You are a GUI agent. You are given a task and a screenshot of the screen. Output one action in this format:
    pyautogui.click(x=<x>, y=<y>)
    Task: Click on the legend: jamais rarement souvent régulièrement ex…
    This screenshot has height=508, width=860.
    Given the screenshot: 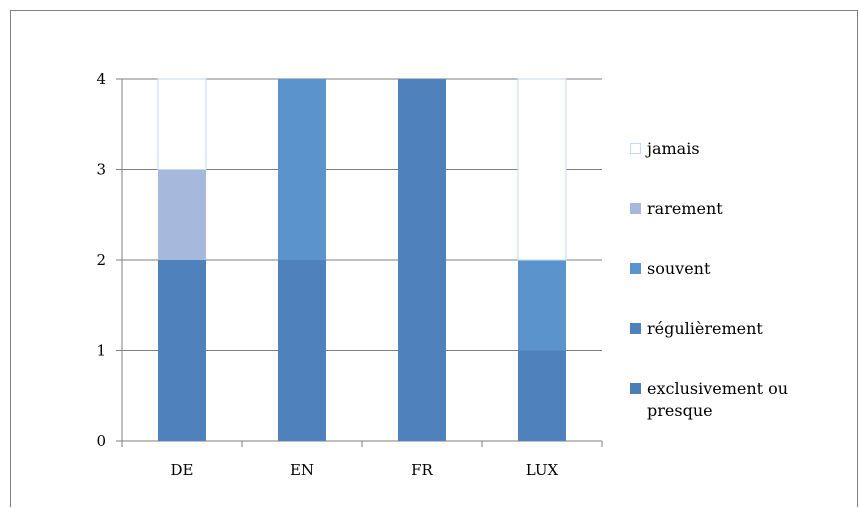 What is the action you would take?
    pyautogui.click(x=730, y=288)
    